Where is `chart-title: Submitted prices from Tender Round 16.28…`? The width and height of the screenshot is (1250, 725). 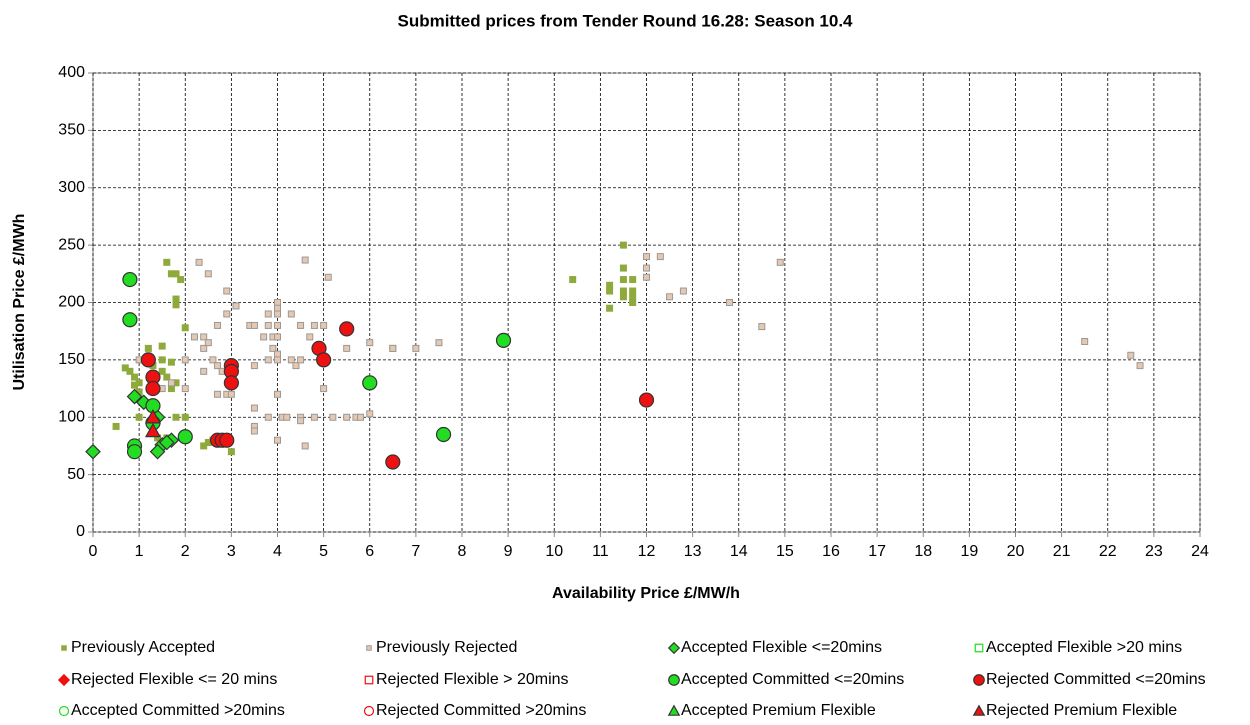 chart-title: Submitted prices from Tender Round 16.28… is located at coordinates (625, 20).